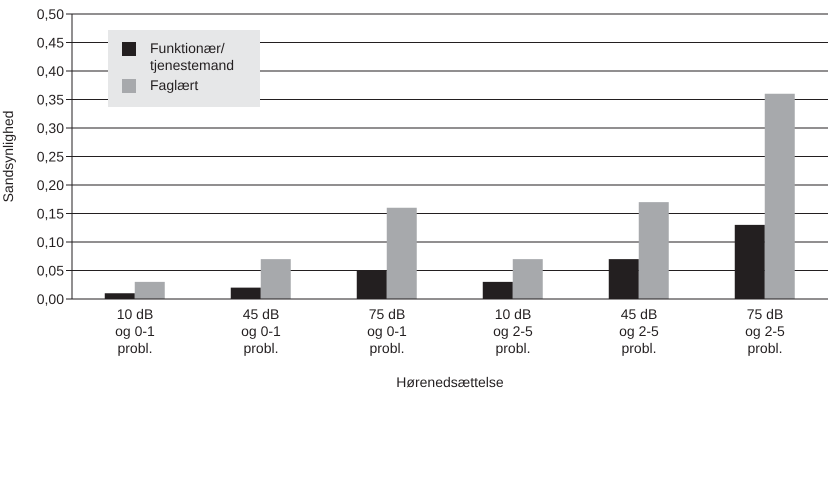 This screenshot has height=484, width=837. Describe the element at coordinates (50, 242) in the screenshot. I see `y-tick-label: 0,10` at that location.